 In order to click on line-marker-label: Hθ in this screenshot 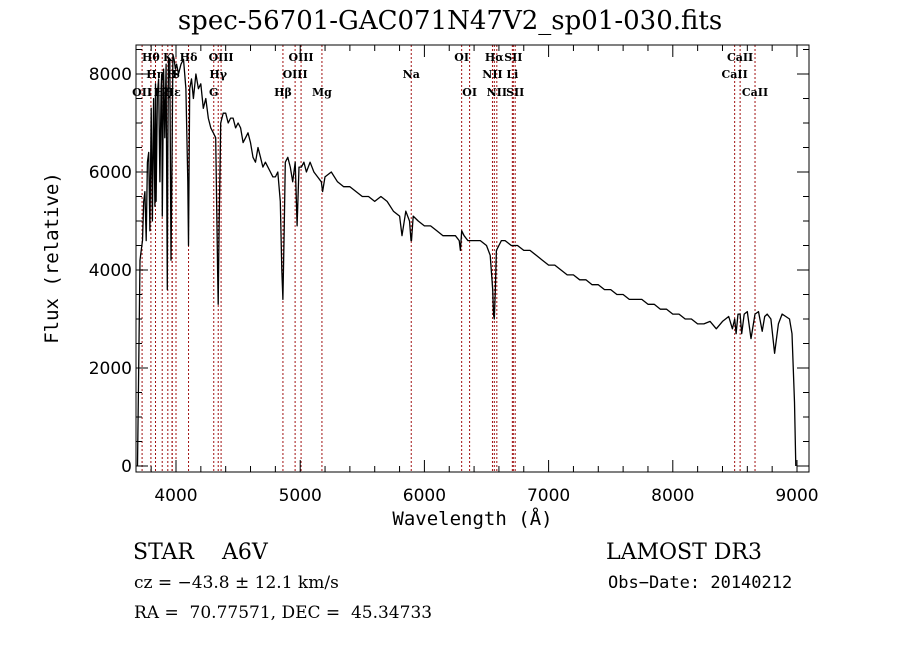, I will do `click(151, 57)`.